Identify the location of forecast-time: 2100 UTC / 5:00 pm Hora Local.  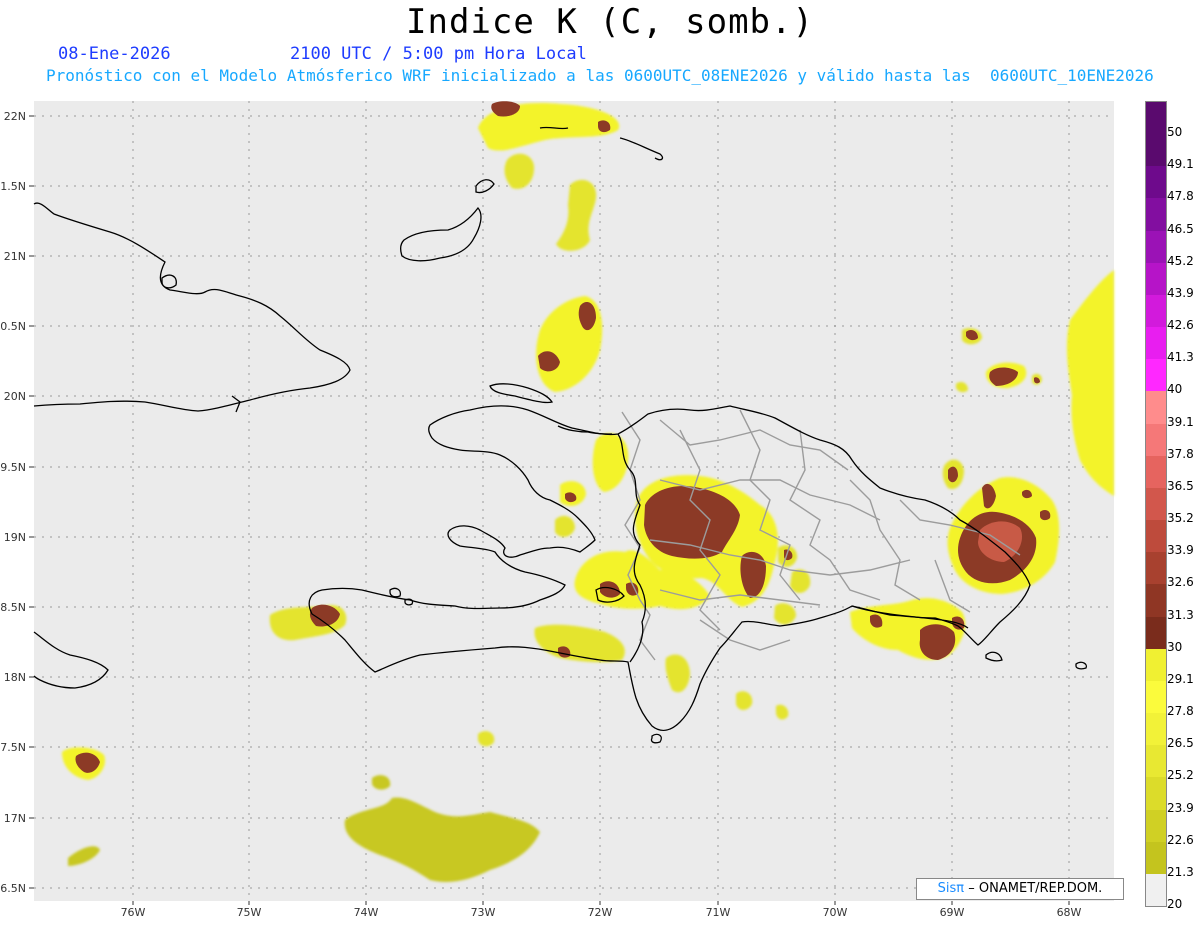
(438, 54).